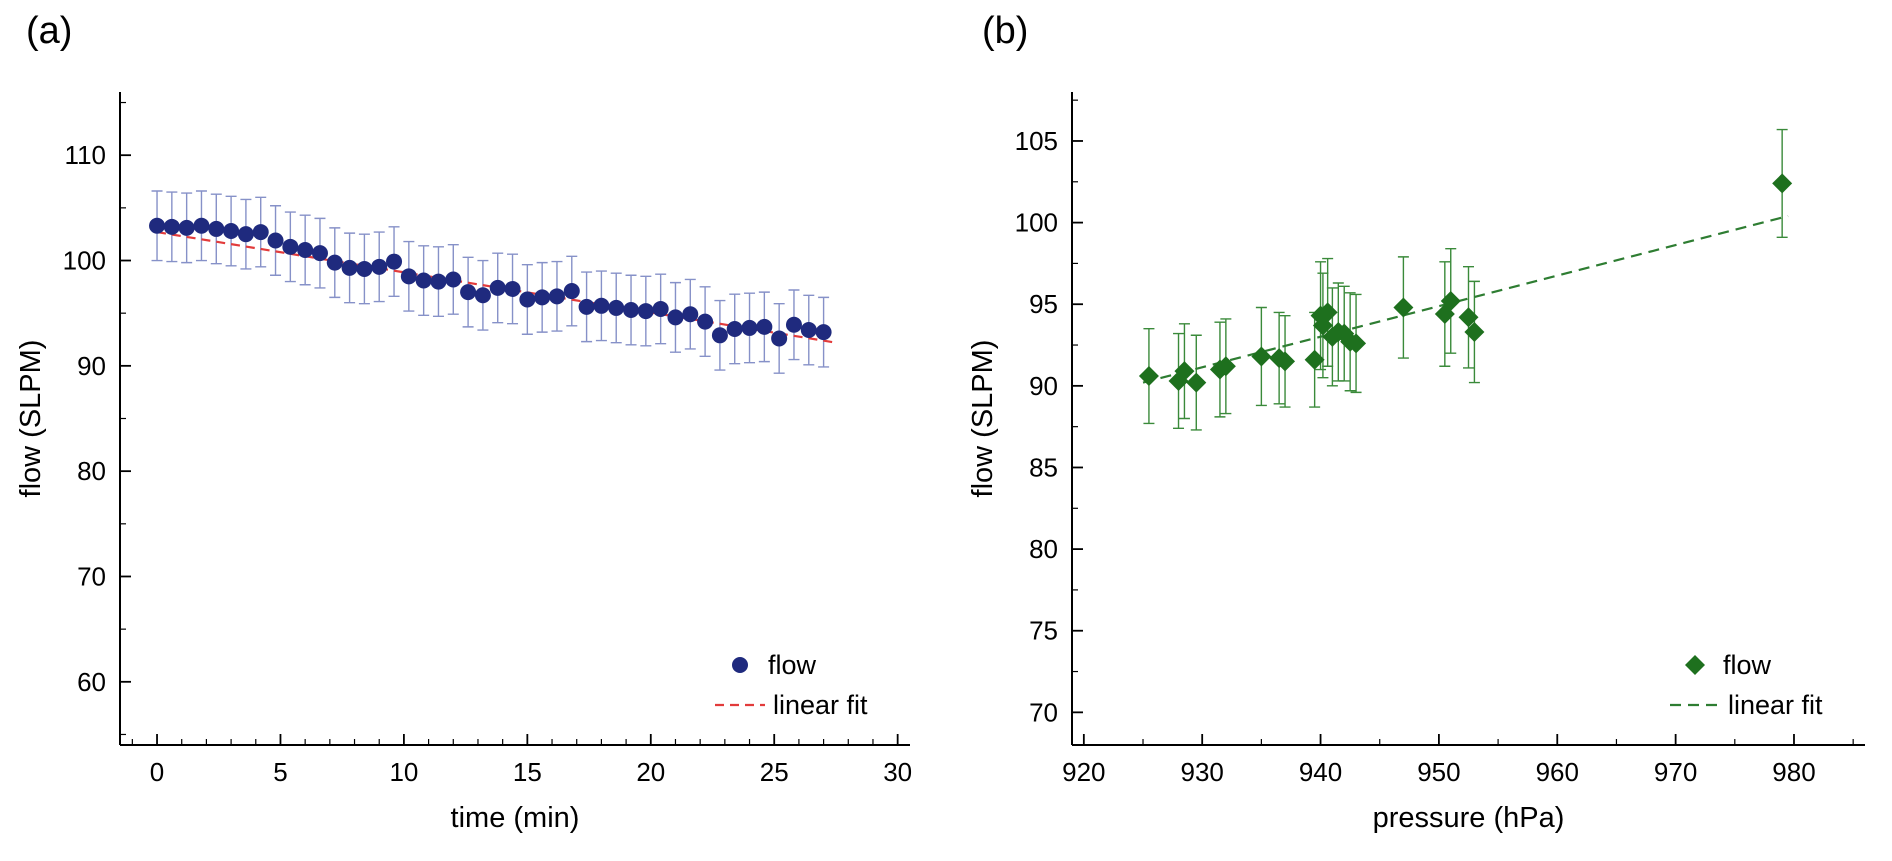 This screenshot has height=861, width=1892. I want to click on panel-b-label: (b), so click(1005, 31).